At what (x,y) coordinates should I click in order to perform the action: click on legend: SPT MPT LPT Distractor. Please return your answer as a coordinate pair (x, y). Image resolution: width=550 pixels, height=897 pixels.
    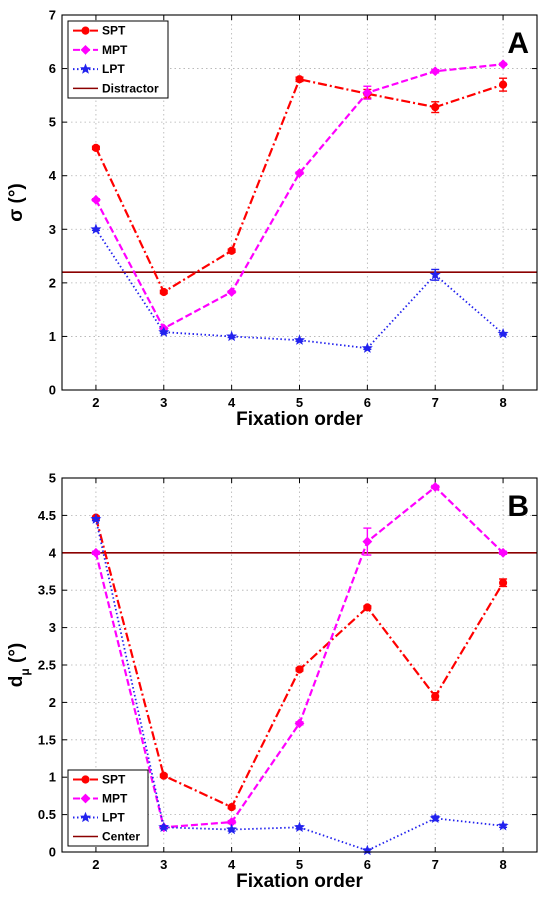
    Looking at the image, I should click on (118, 59).